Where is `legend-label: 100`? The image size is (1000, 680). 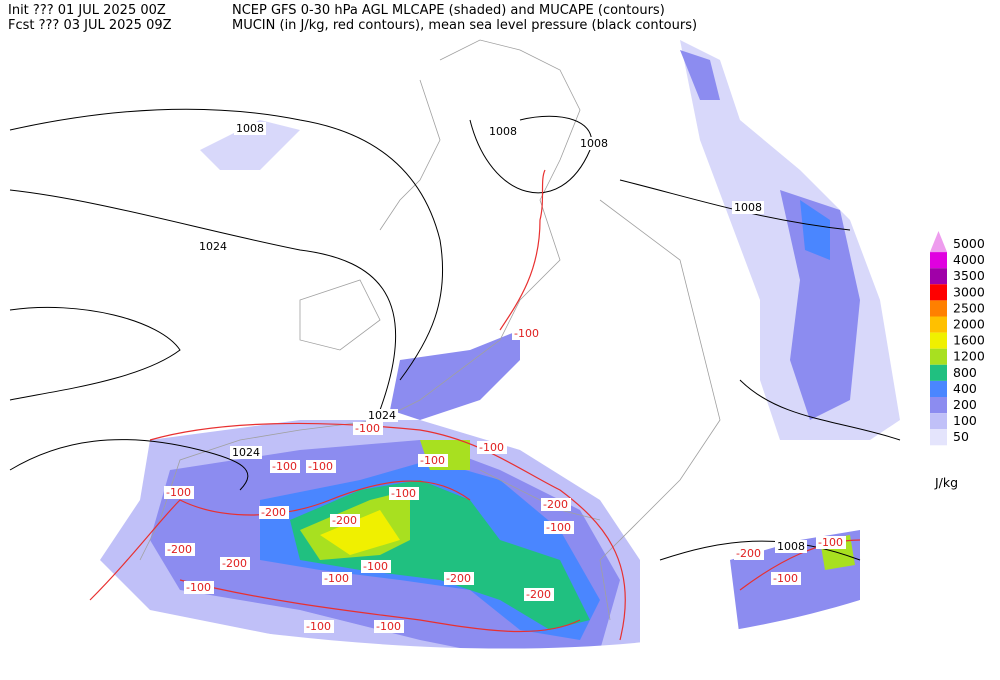 legend-label: 100 is located at coordinates (965, 420).